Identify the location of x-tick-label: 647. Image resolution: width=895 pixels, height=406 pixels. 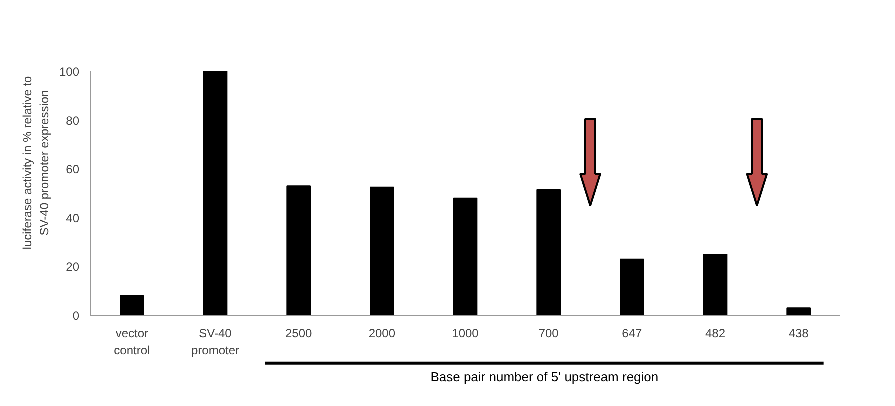
(632, 333).